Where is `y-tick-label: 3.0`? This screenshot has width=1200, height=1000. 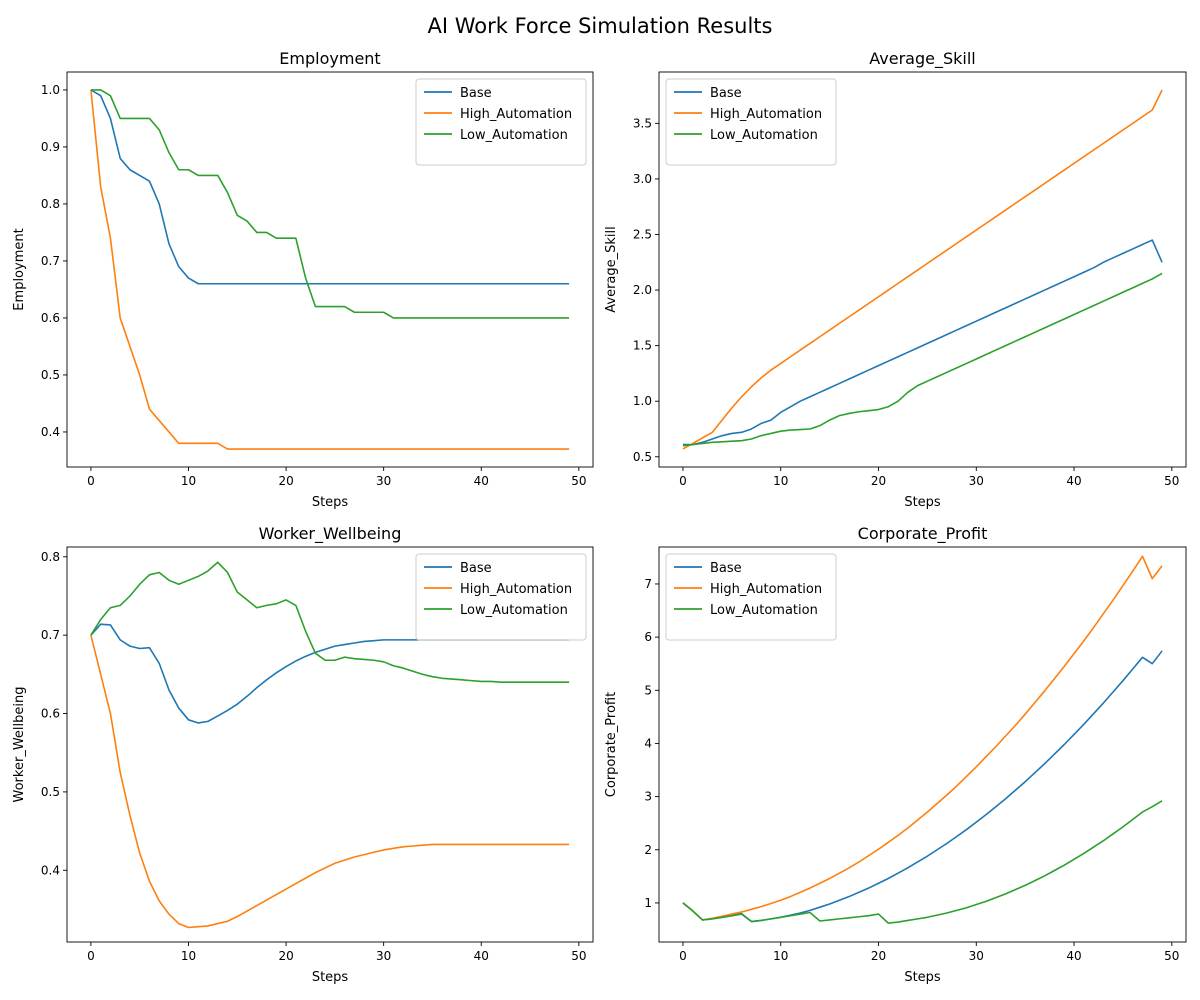
y-tick-label: 3.0 is located at coordinates (642, 179).